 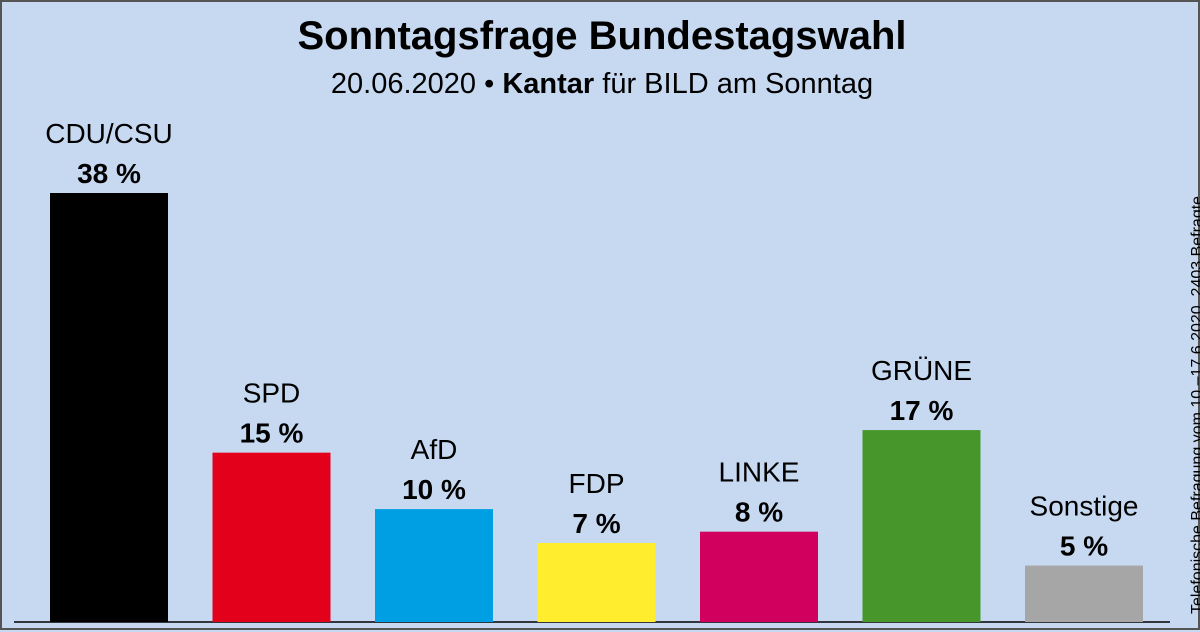 I want to click on category-label-linke: LINKE, so click(x=759, y=472).